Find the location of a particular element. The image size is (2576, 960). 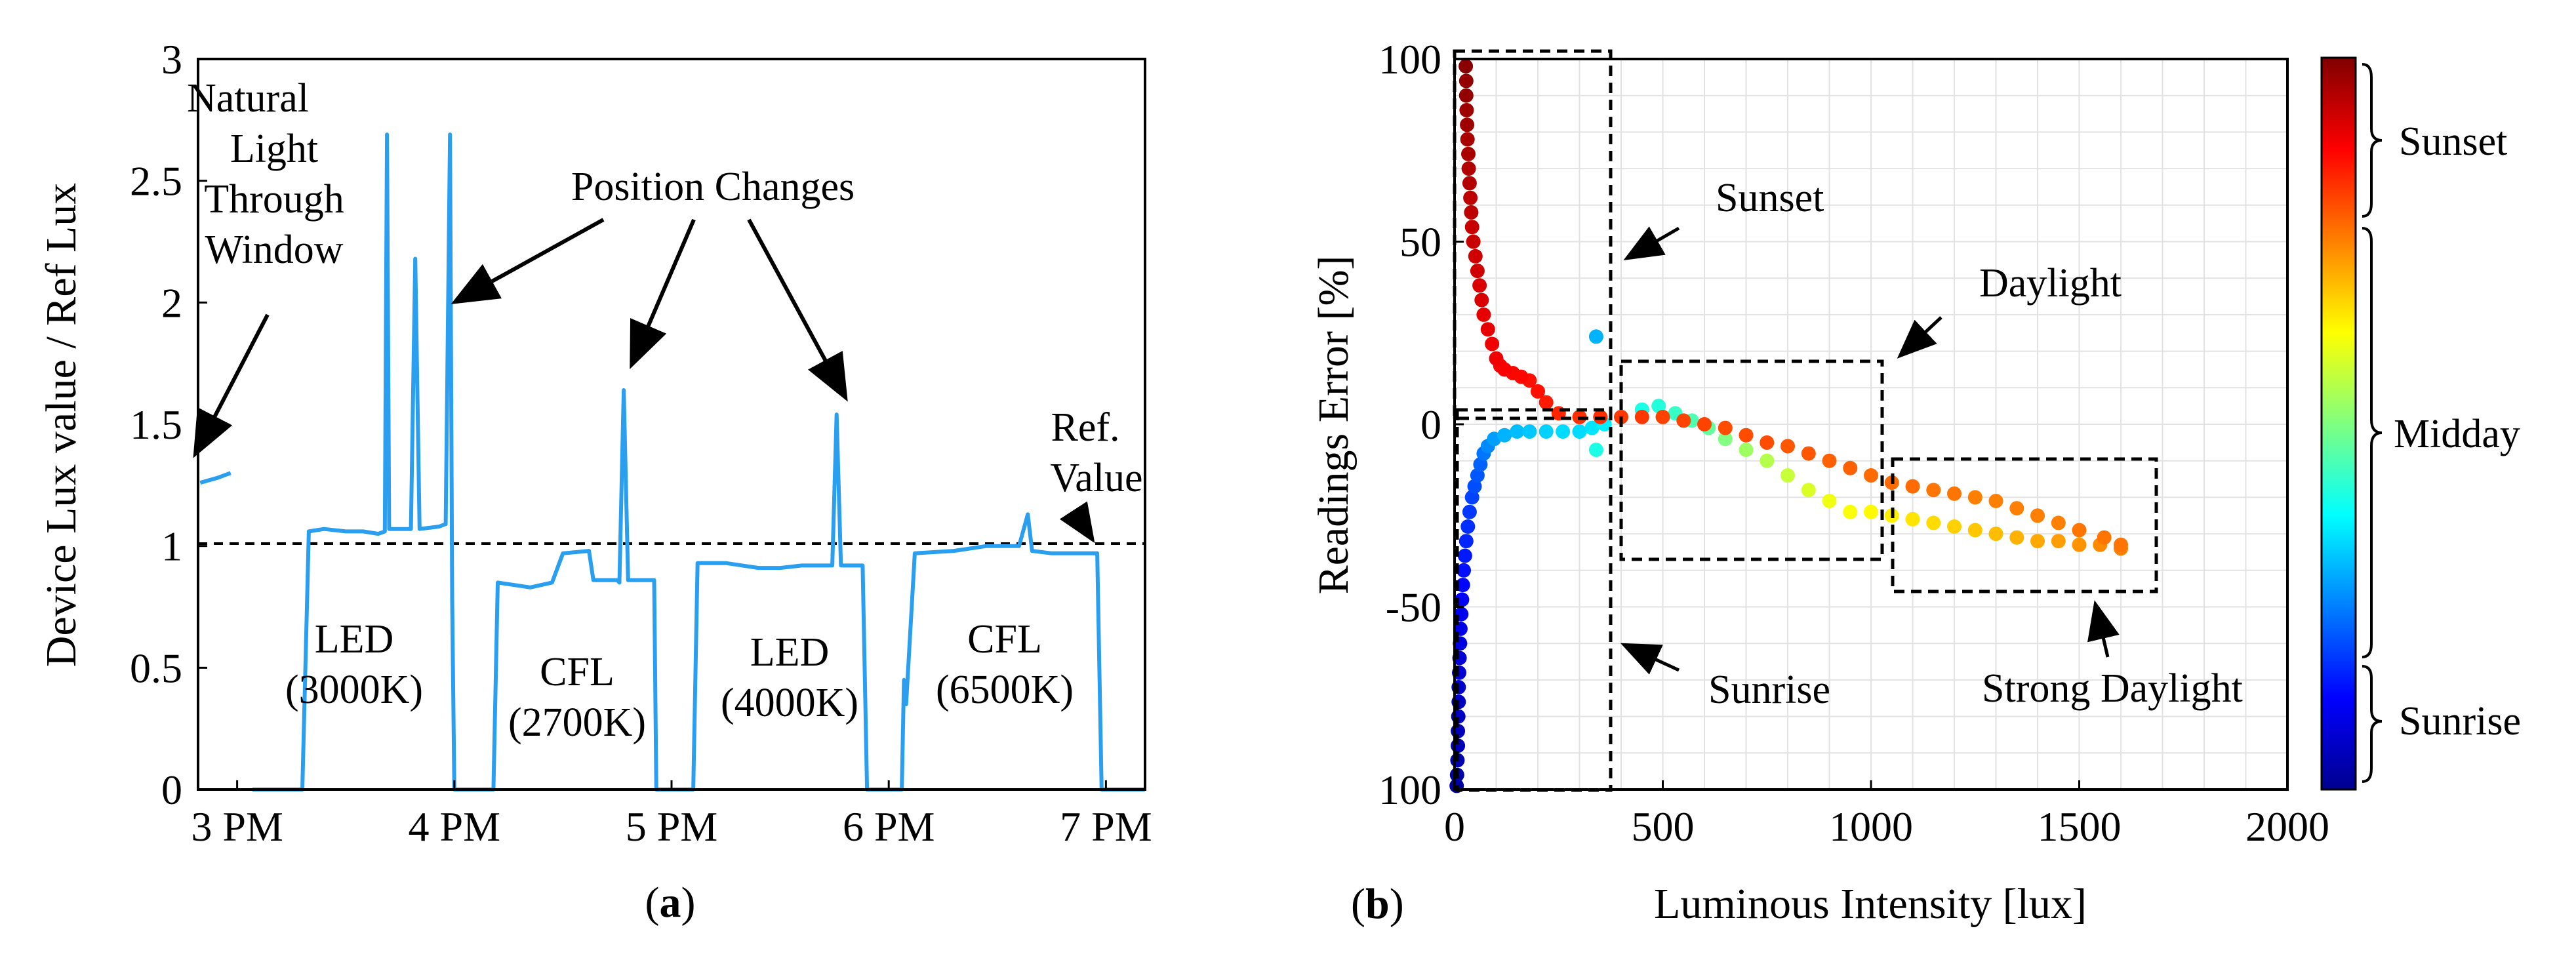

y-tick-label: 0 is located at coordinates (171, 790).